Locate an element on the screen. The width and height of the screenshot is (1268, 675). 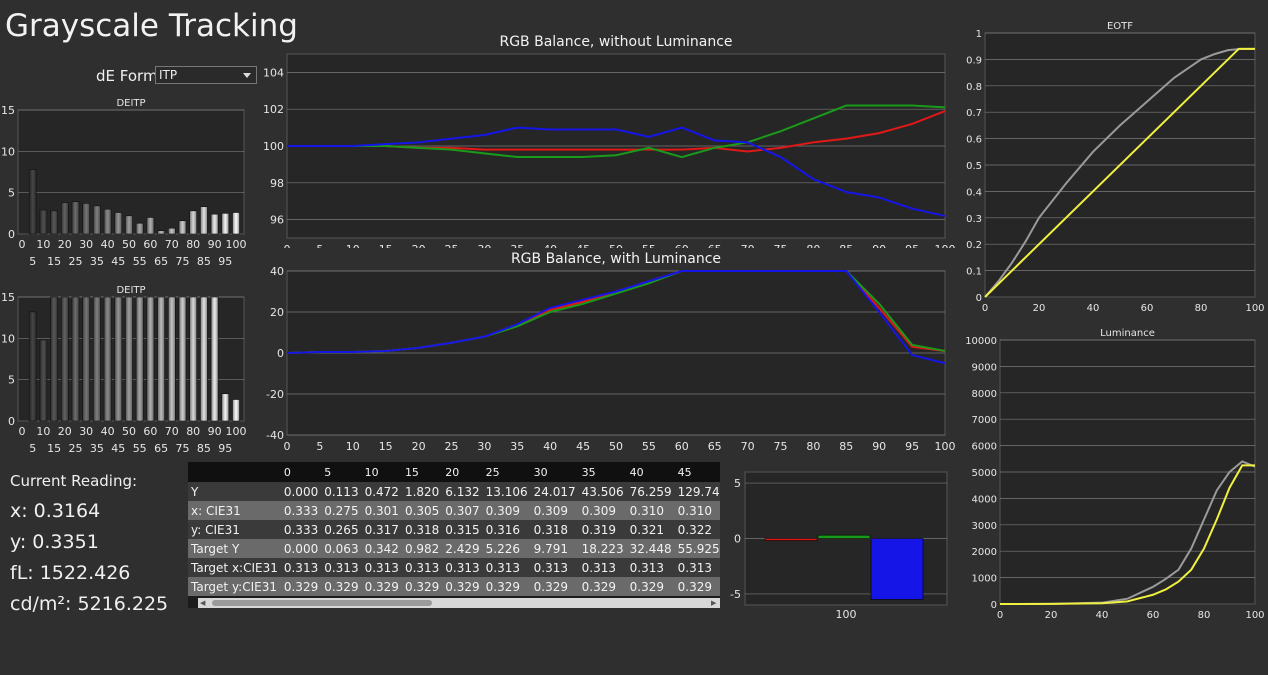
y-tick-label: 9000 is located at coordinates (984, 367).